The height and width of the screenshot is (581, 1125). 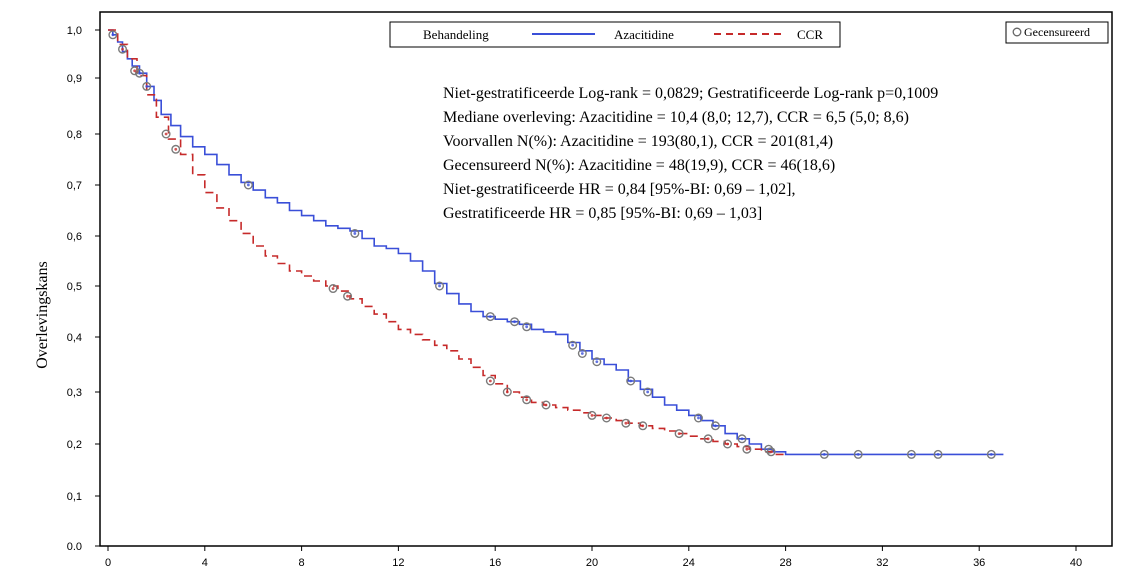 I want to click on legend: Behandeling Azacitidine CCR, so click(x=615, y=34).